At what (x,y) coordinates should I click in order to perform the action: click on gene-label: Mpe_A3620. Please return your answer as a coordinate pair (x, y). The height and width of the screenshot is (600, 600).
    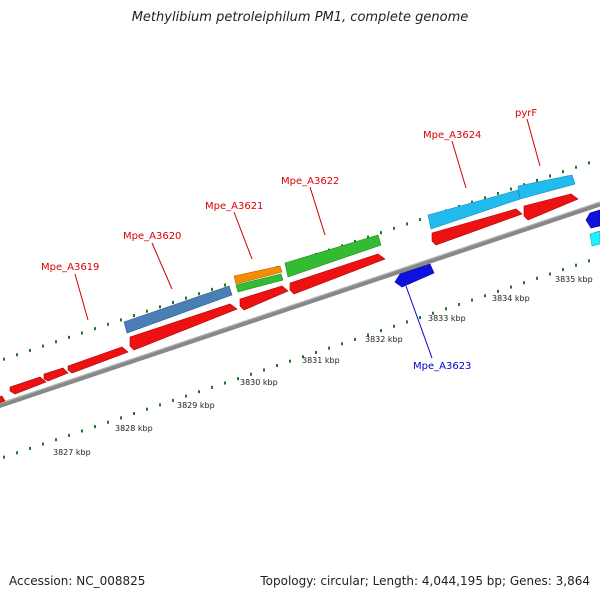
    Looking at the image, I should click on (152, 236).